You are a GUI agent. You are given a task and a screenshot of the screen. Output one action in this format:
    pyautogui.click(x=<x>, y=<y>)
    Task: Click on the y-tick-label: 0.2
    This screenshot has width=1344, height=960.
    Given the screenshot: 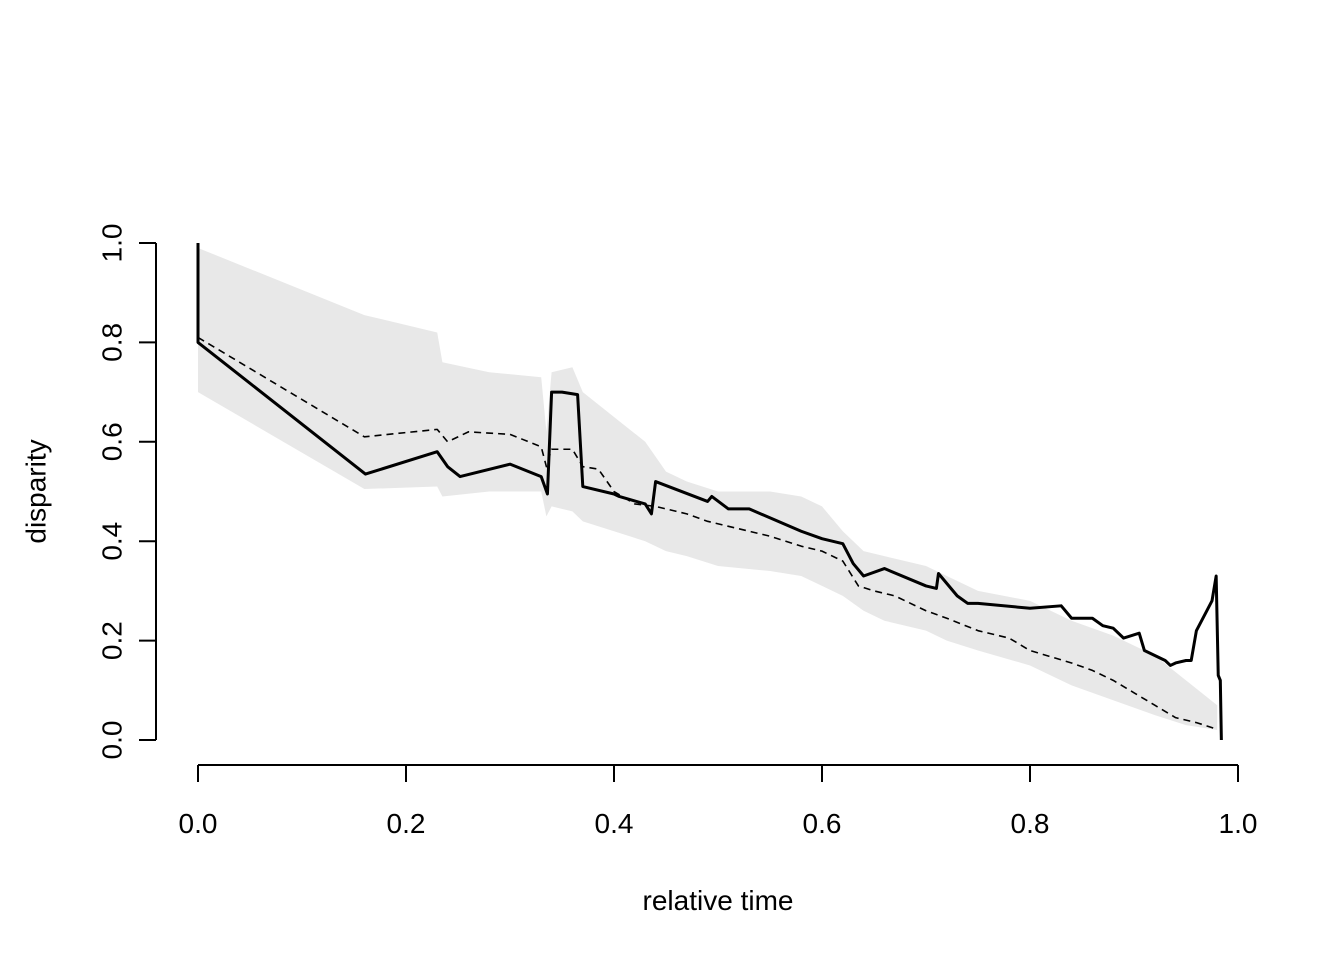 What is the action you would take?
    pyautogui.click(x=112, y=640)
    